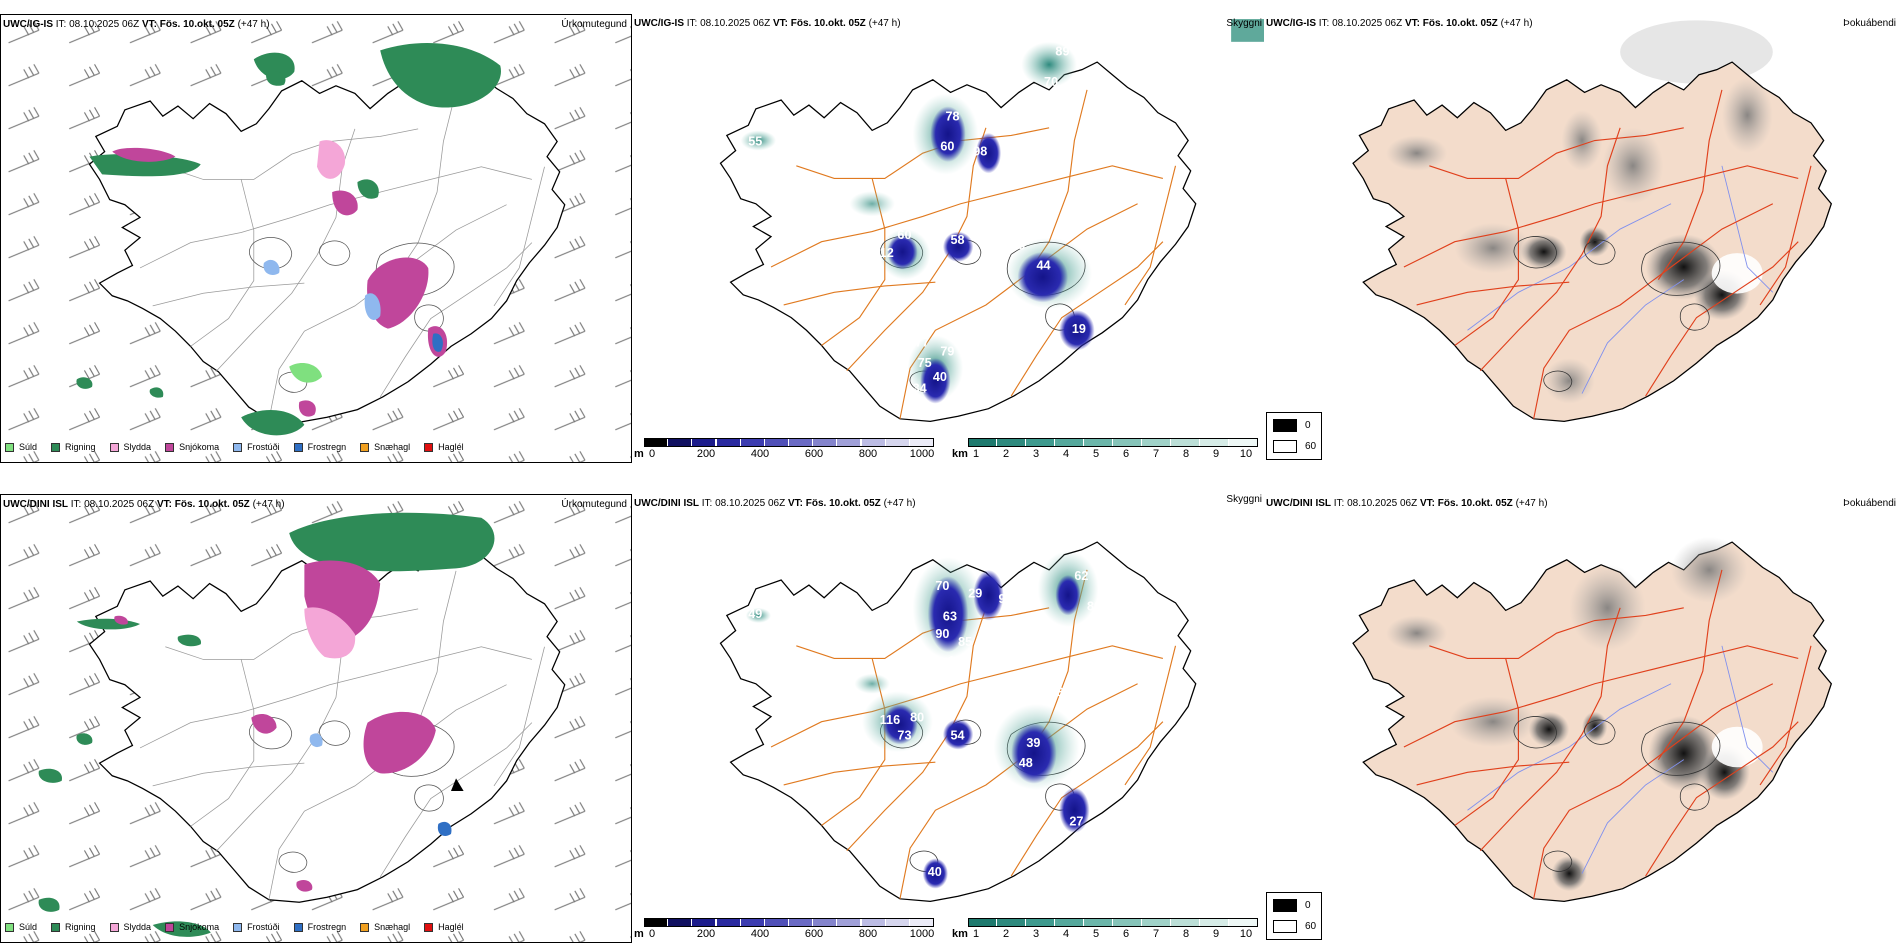  Describe the element at coordinates (814, 454) in the screenshot. I see `colorbar-tick: 600` at that location.